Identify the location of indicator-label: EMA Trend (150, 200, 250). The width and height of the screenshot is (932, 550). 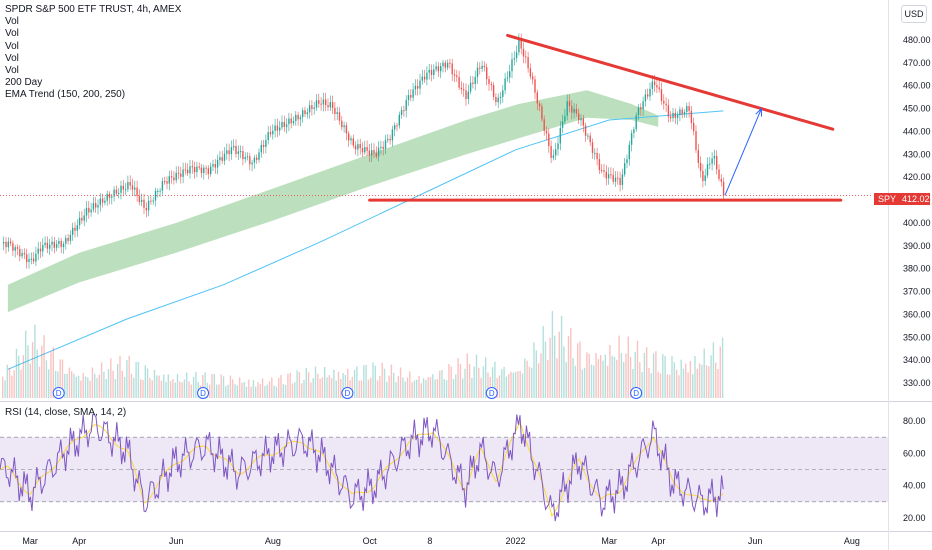
(65, 95).